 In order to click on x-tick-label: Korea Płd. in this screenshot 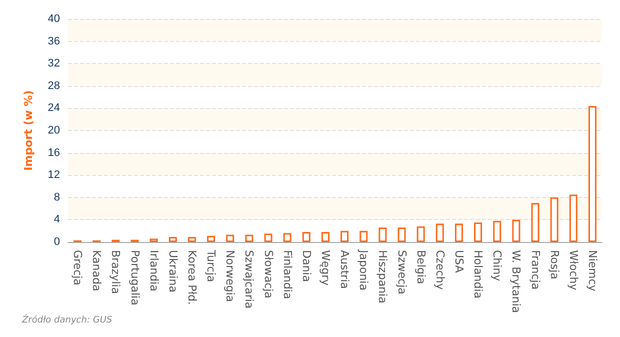, I will do `click(191, 277)`.